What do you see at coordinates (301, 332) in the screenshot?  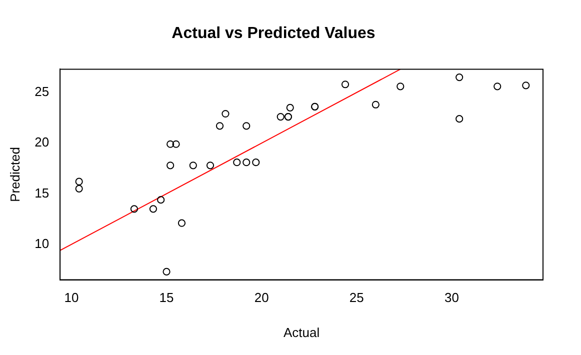 I see `x-axis-title: Actual` at bounding box center [301, 332].